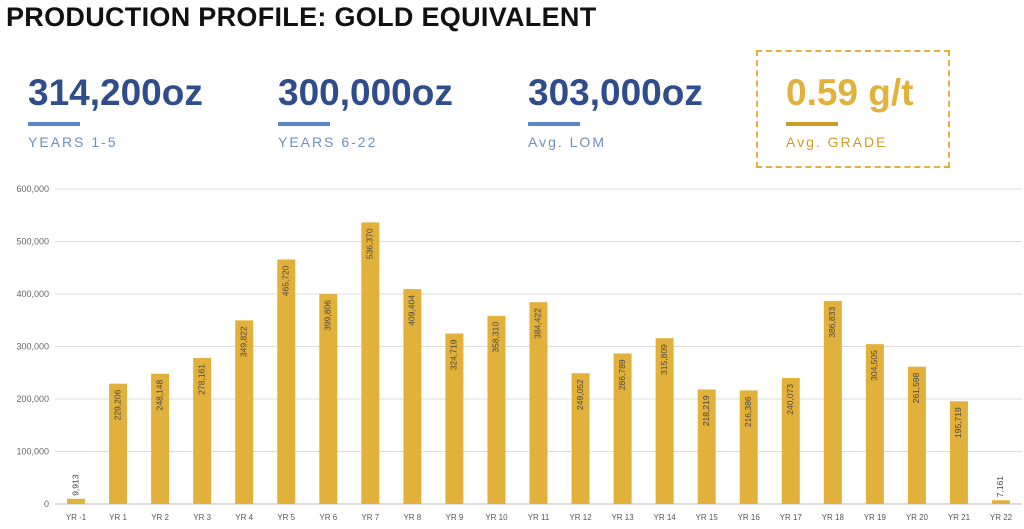 The width and height of the screenshot is (1024, 529). I want to click on x-tick-label: YR 14, so click(665, 517).